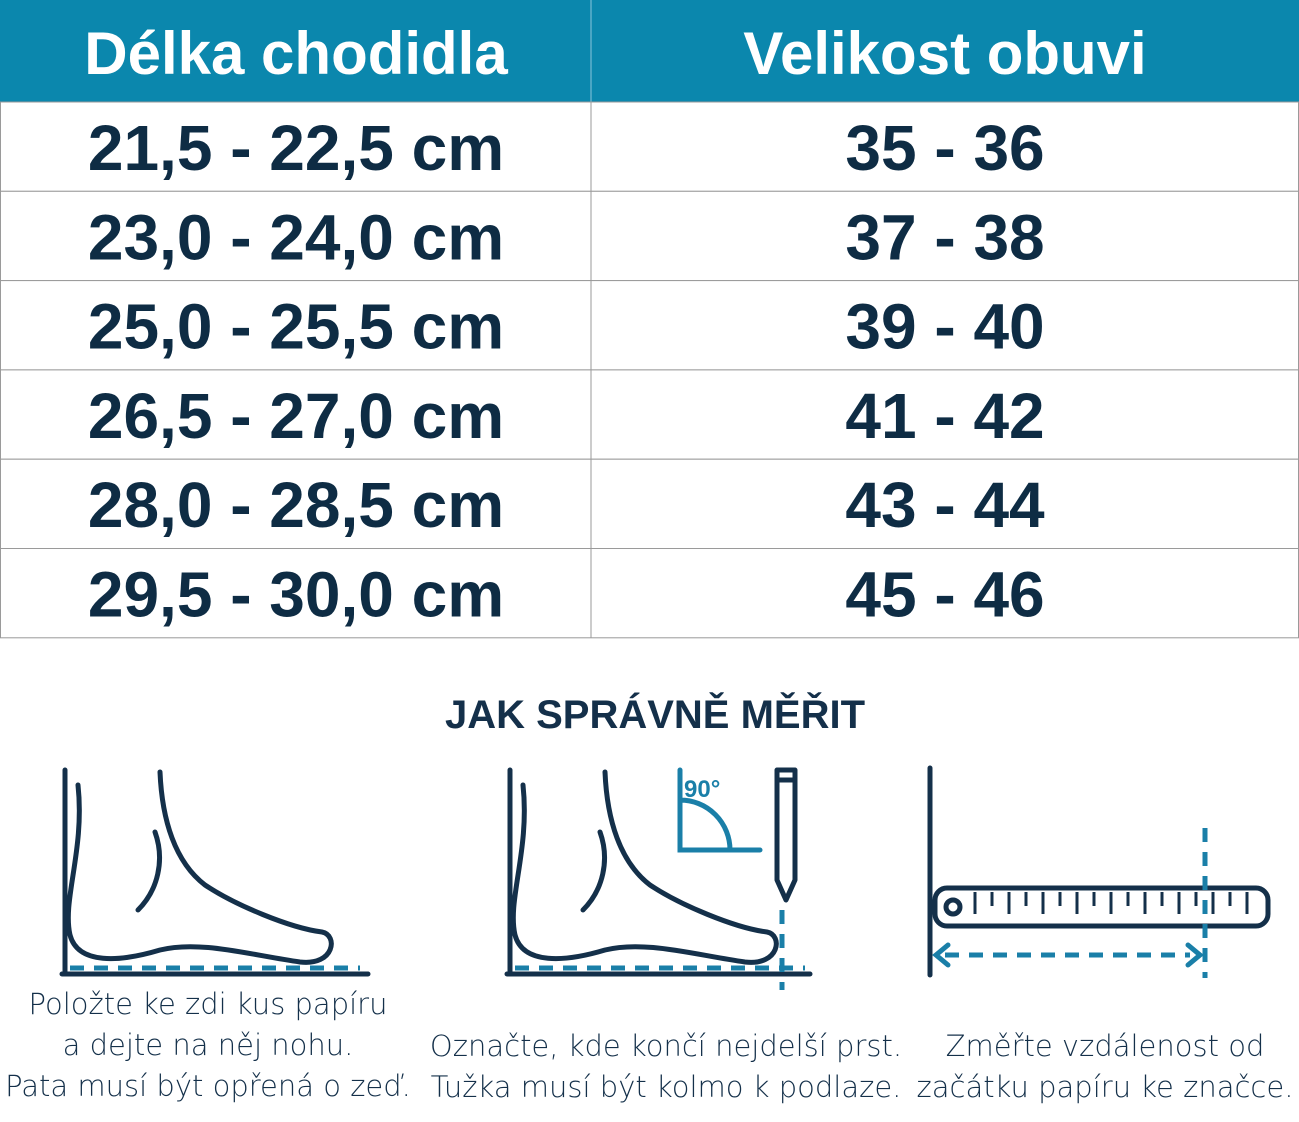 This screenshot has width=1299, height=1122. Describe the element at coordinates (1105, 1046) in the screenshot. I see `caption-line: Změřte vzdálenost od` at that location.